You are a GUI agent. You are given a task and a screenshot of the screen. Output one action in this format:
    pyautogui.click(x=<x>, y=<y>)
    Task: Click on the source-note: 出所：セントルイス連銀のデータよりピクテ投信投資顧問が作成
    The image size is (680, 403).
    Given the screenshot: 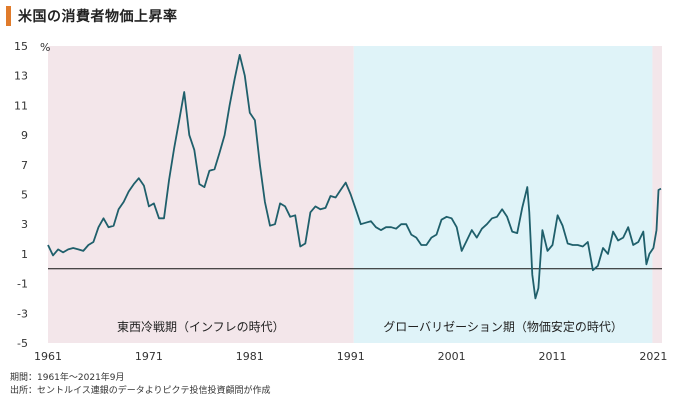 What is the action you would take?
    pyautogui.click(x=140, y=391)
    